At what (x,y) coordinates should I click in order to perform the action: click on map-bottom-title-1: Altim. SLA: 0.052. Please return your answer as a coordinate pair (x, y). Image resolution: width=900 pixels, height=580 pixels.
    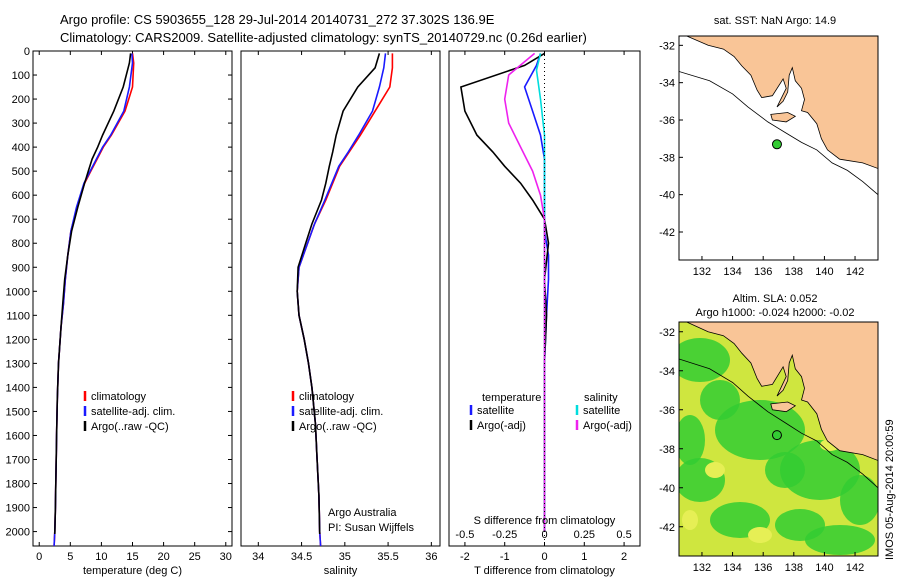
    Looking at the image, I should click on (775, 299).